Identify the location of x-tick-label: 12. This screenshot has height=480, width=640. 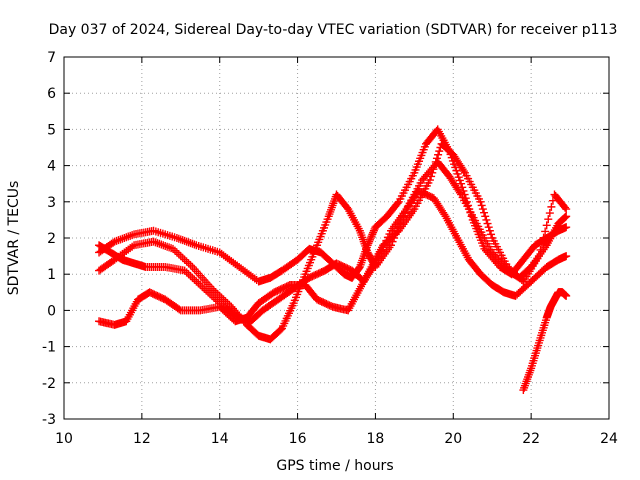
(142, 439).